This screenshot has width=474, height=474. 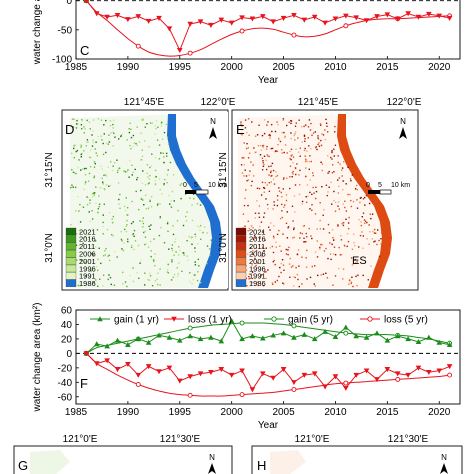 I want to click on legend-year-label: 2016, so click(x=87, y=239).